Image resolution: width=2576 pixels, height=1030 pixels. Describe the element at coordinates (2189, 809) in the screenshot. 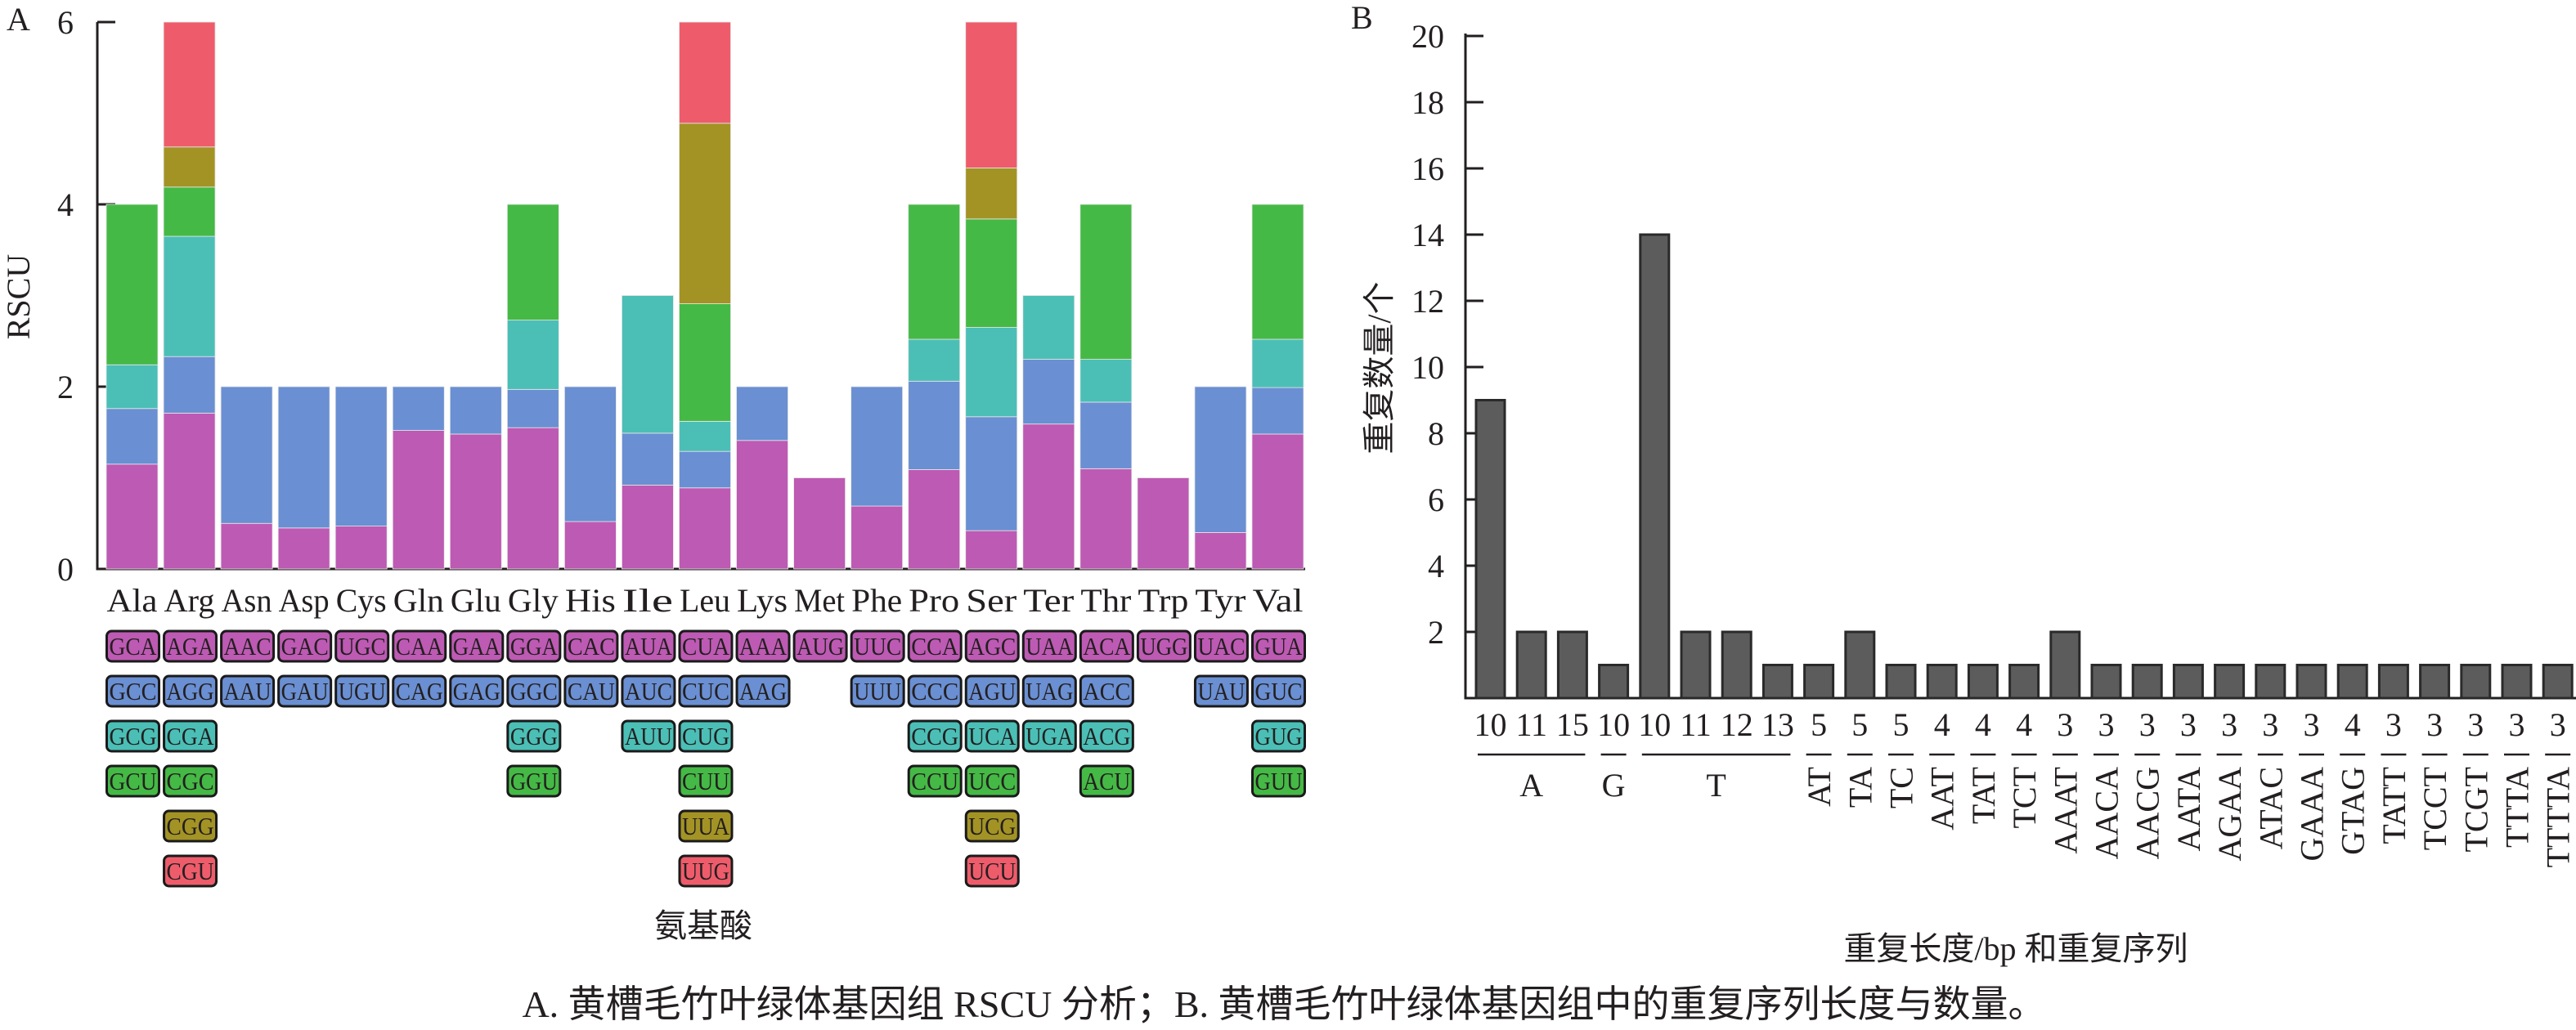

I see `chart-b-group-label: AATA` at that location.